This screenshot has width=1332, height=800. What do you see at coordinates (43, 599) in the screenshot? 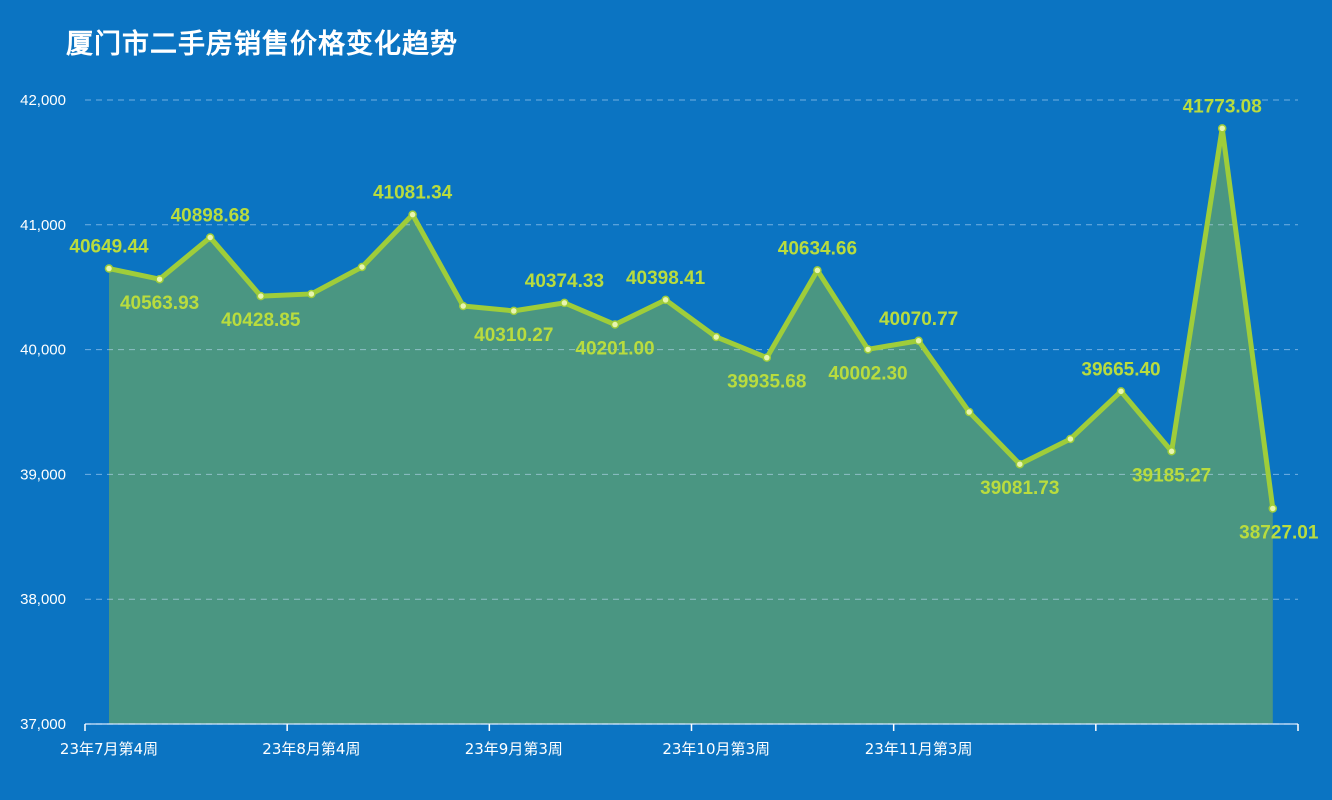
I see `y-tick-label: 38,000` at bounding box center [43, 599].